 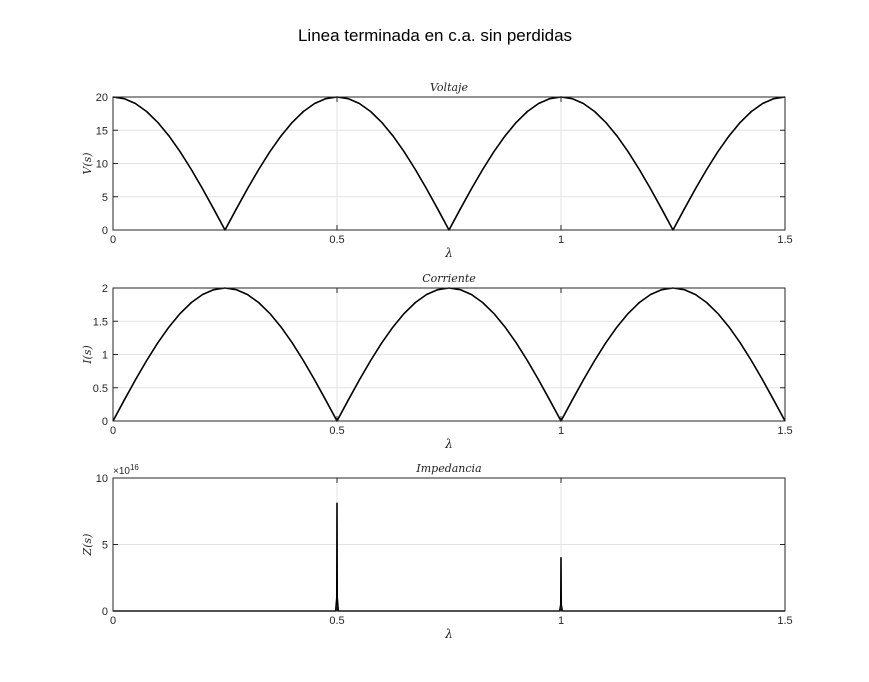 I want to click on plot-1-ylabel: V(s), so click(x=87, y=163).